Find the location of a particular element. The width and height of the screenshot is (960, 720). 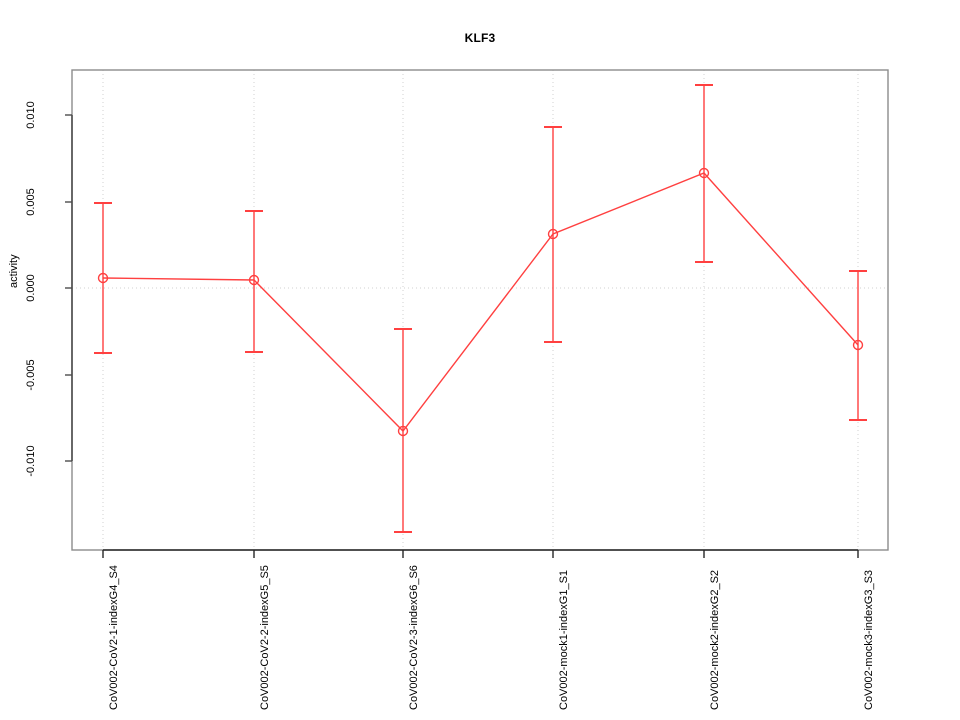

x-tick-label: CoV002-mock2-indexG2_S2 is located at coordinates (715, 639).